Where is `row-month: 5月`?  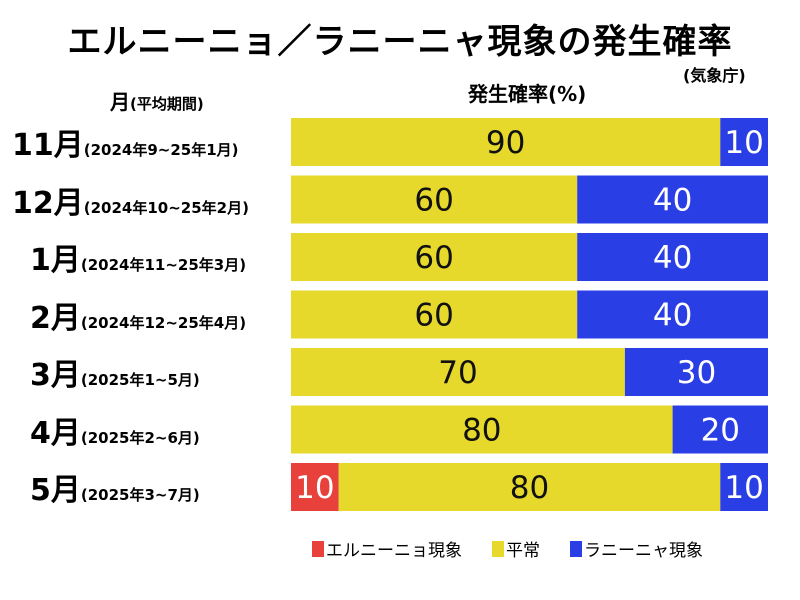
row-month: 5月 is located at coordinates (55, 490).